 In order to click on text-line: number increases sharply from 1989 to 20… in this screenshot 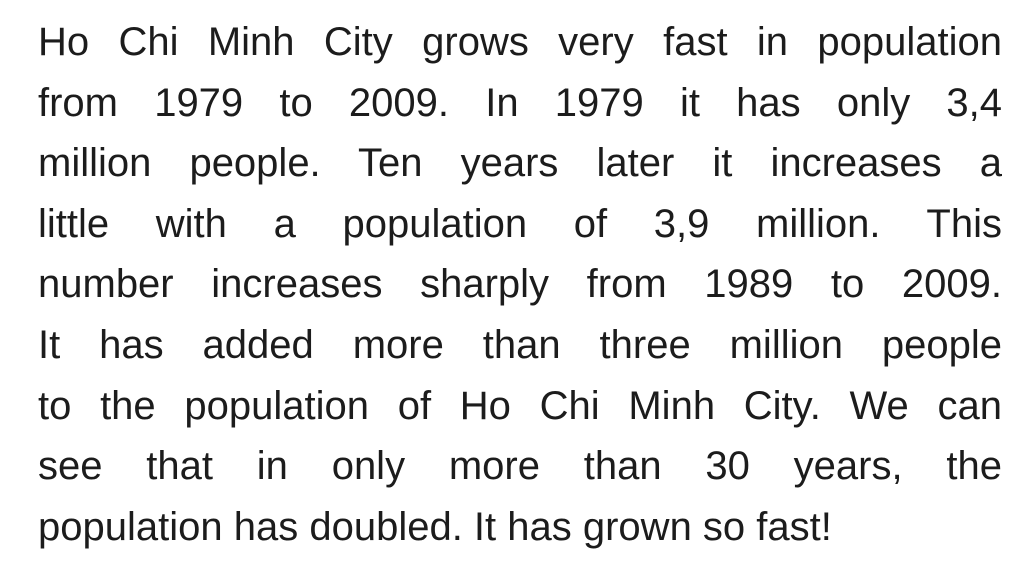, I will do `click(520, 284)`.